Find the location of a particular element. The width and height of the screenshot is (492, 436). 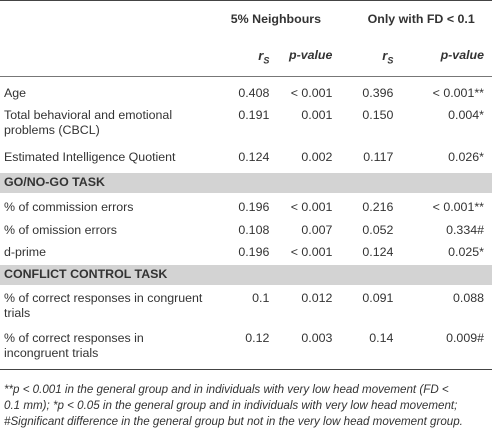

rs-header-2: rS is located at coordinates (363, 57).